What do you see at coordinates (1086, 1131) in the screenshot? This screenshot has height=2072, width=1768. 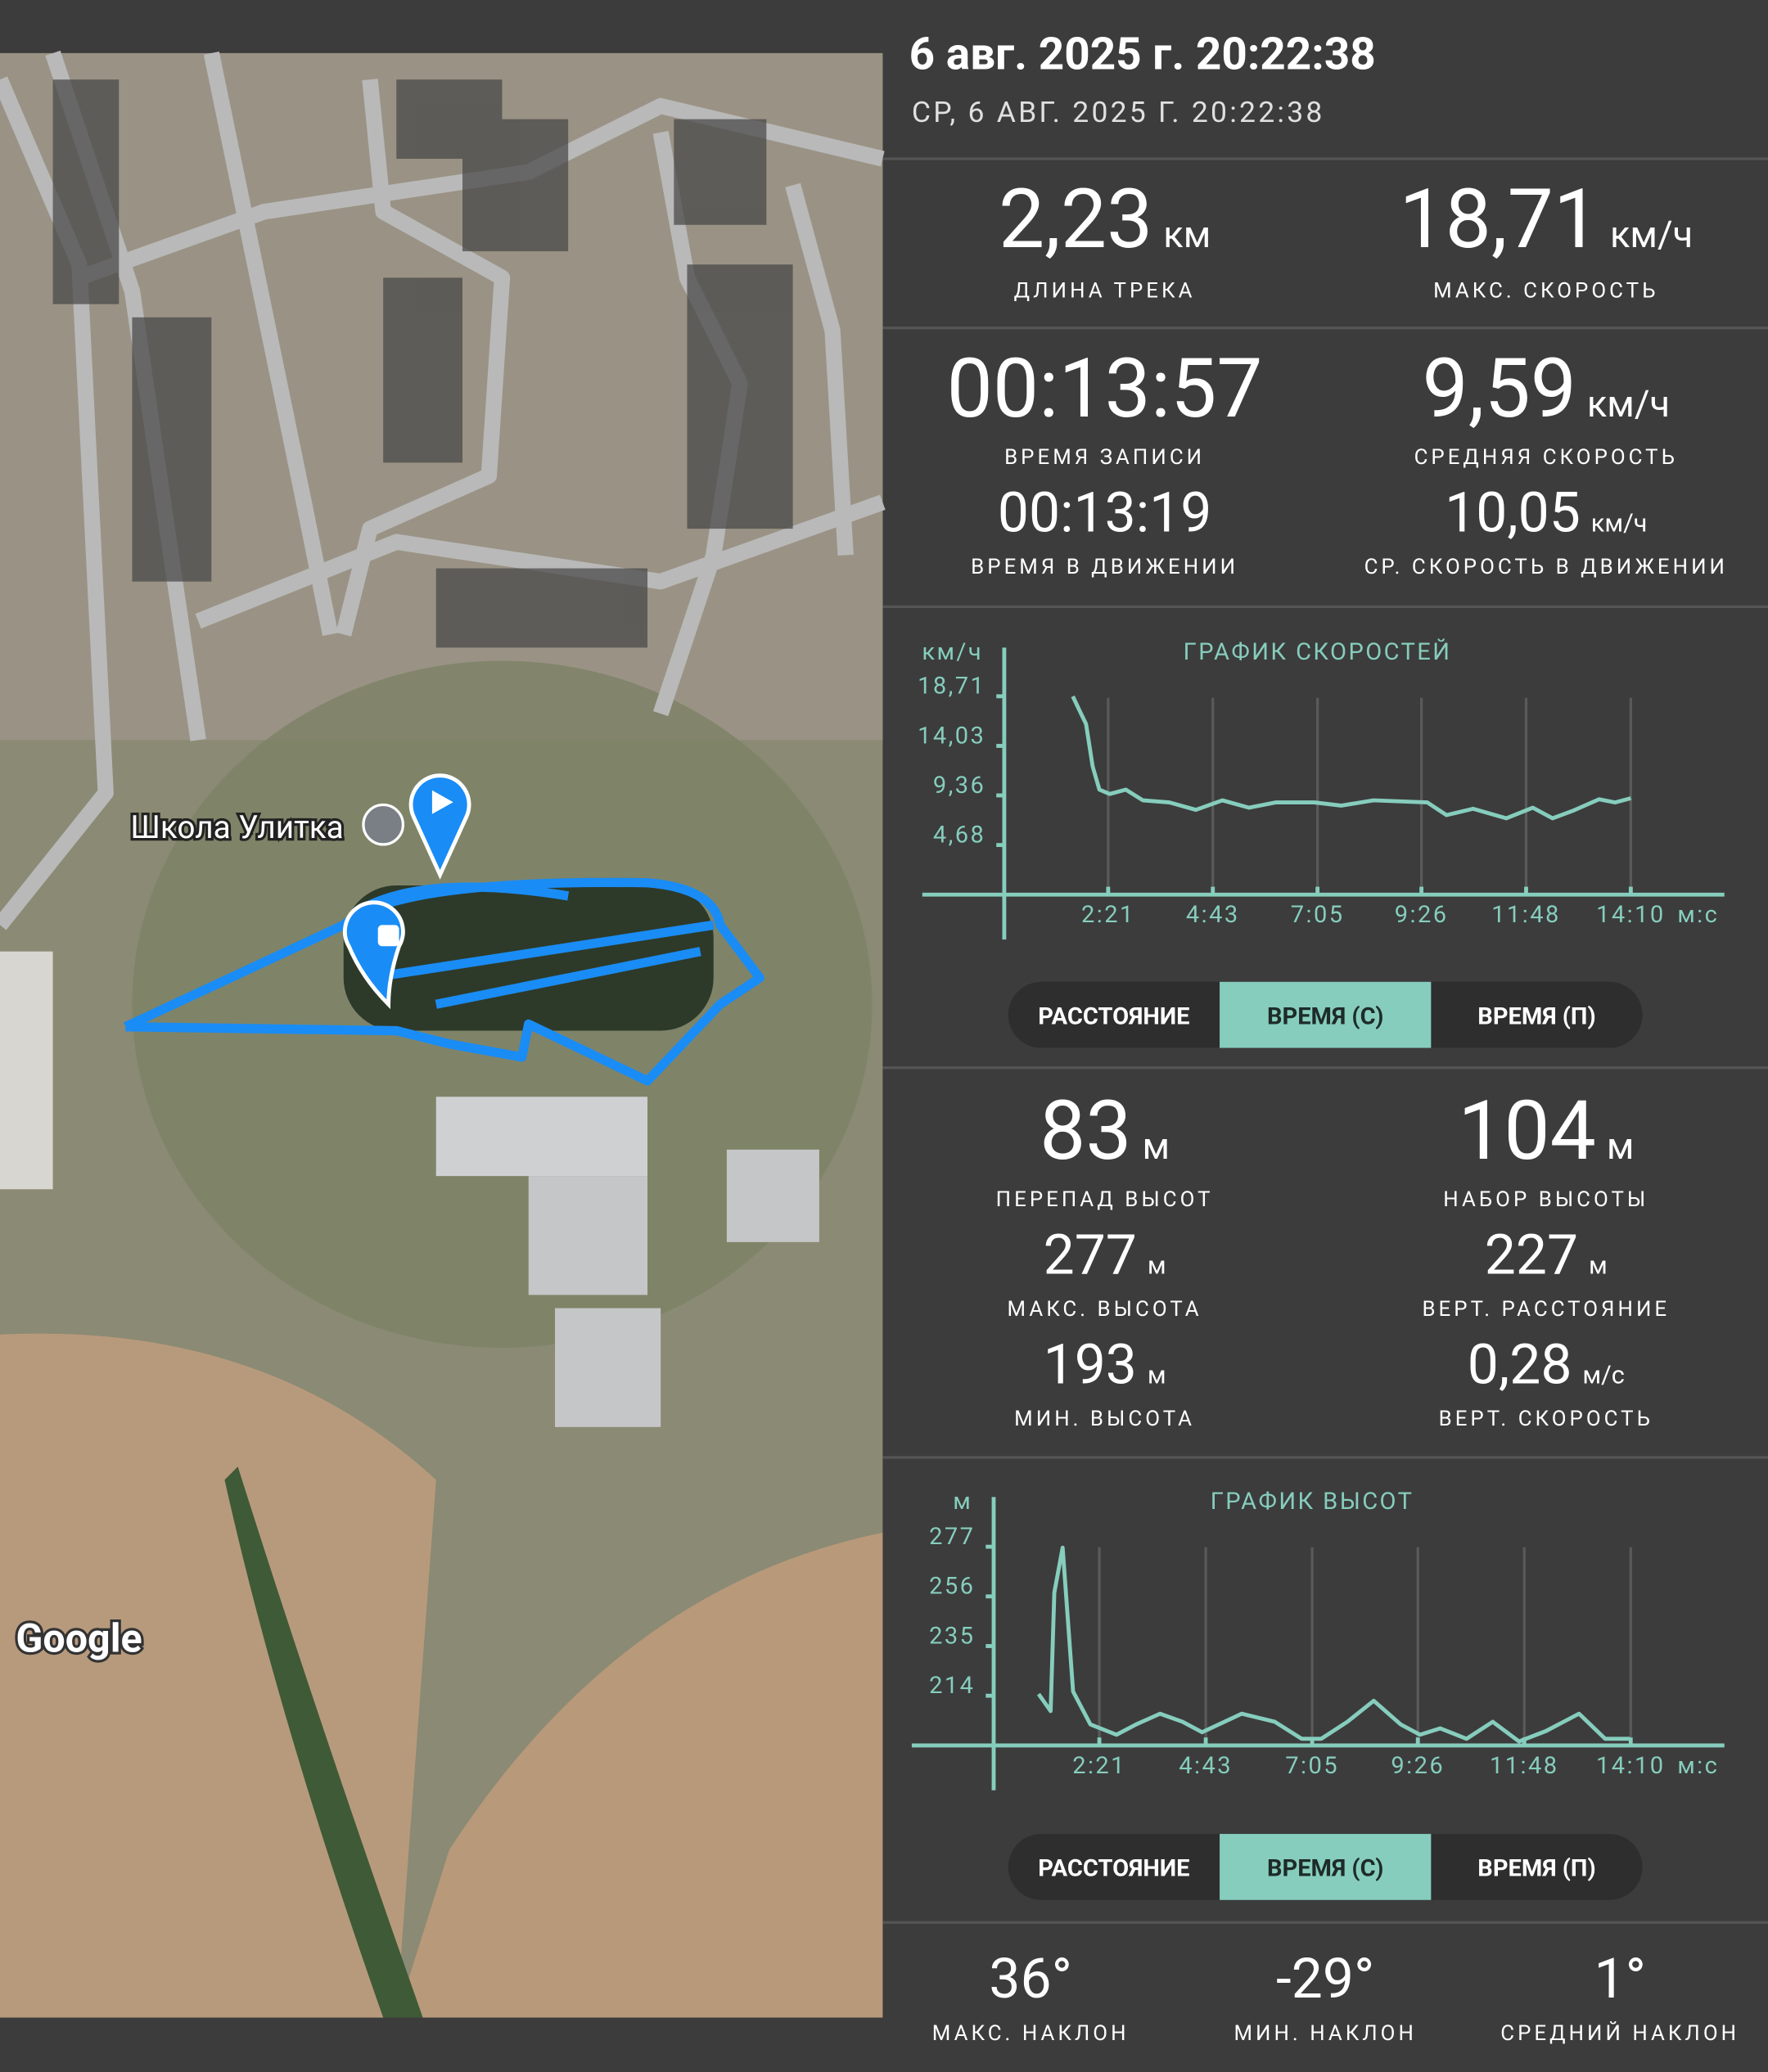 I see `stat-number: 83` at bounding box center [1086, 1131].